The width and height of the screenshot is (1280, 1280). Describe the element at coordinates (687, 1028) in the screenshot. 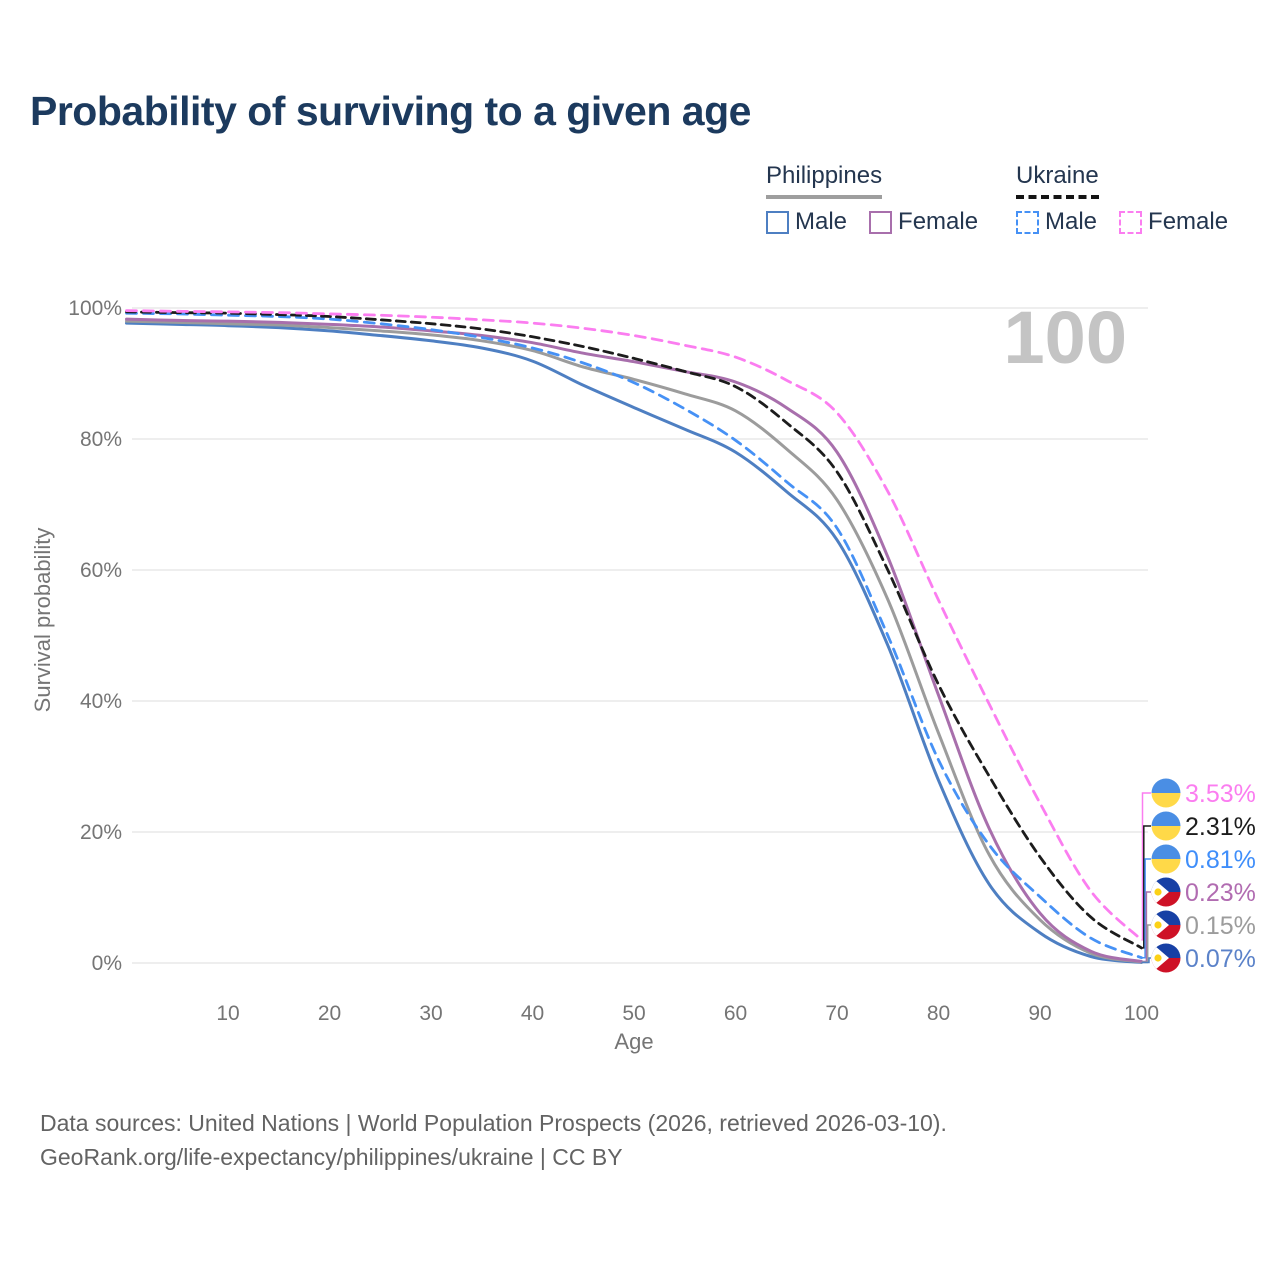

I see `x-axis: 10 20 30 40 50 60 70 80 90 100 Age` at that location.